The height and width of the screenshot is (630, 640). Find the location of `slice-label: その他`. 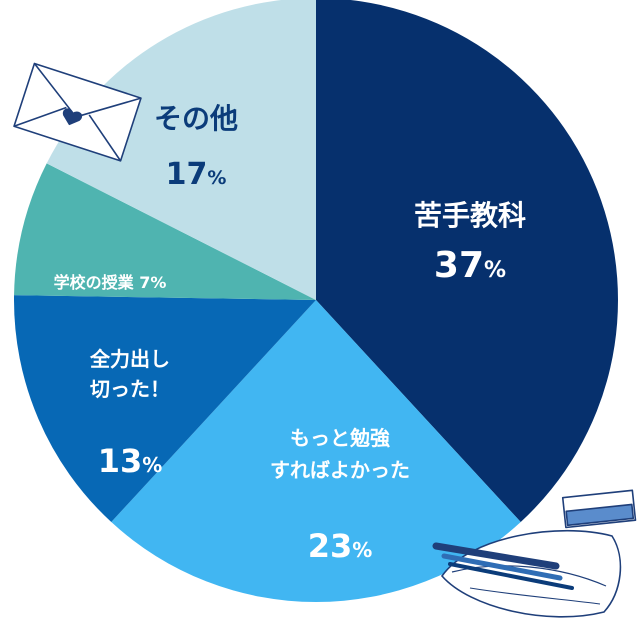

slice-label: その他 is located at coordinates (196, 118).